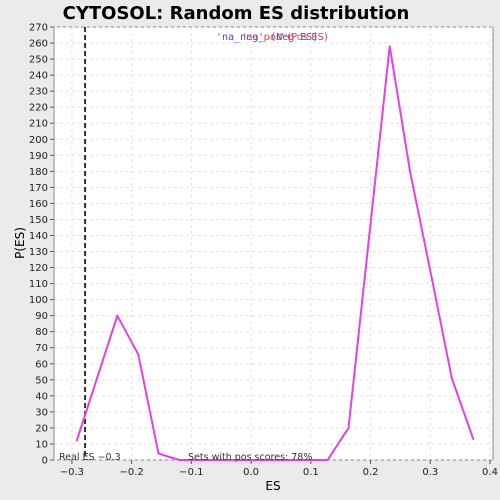 This screenshot has height=500, width=500. What do you see at coordinates (41, 316) in the screenshot?
I see `y-tick-label: 90` at bounding box center [41, 316].